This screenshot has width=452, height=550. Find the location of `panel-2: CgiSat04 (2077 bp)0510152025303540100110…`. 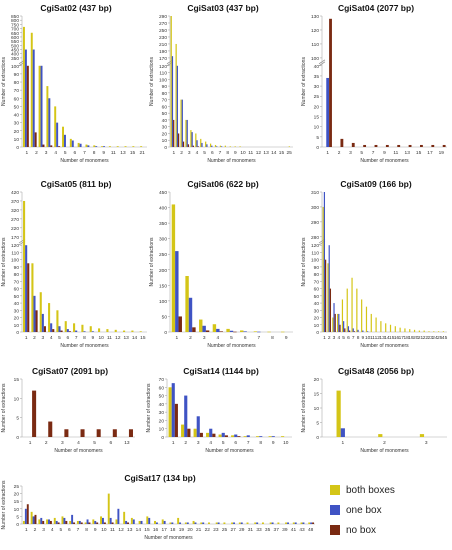

panel-2: CgiSat04 (2077 bp)0510152025303540100110… is located at coordinates (374, 83).